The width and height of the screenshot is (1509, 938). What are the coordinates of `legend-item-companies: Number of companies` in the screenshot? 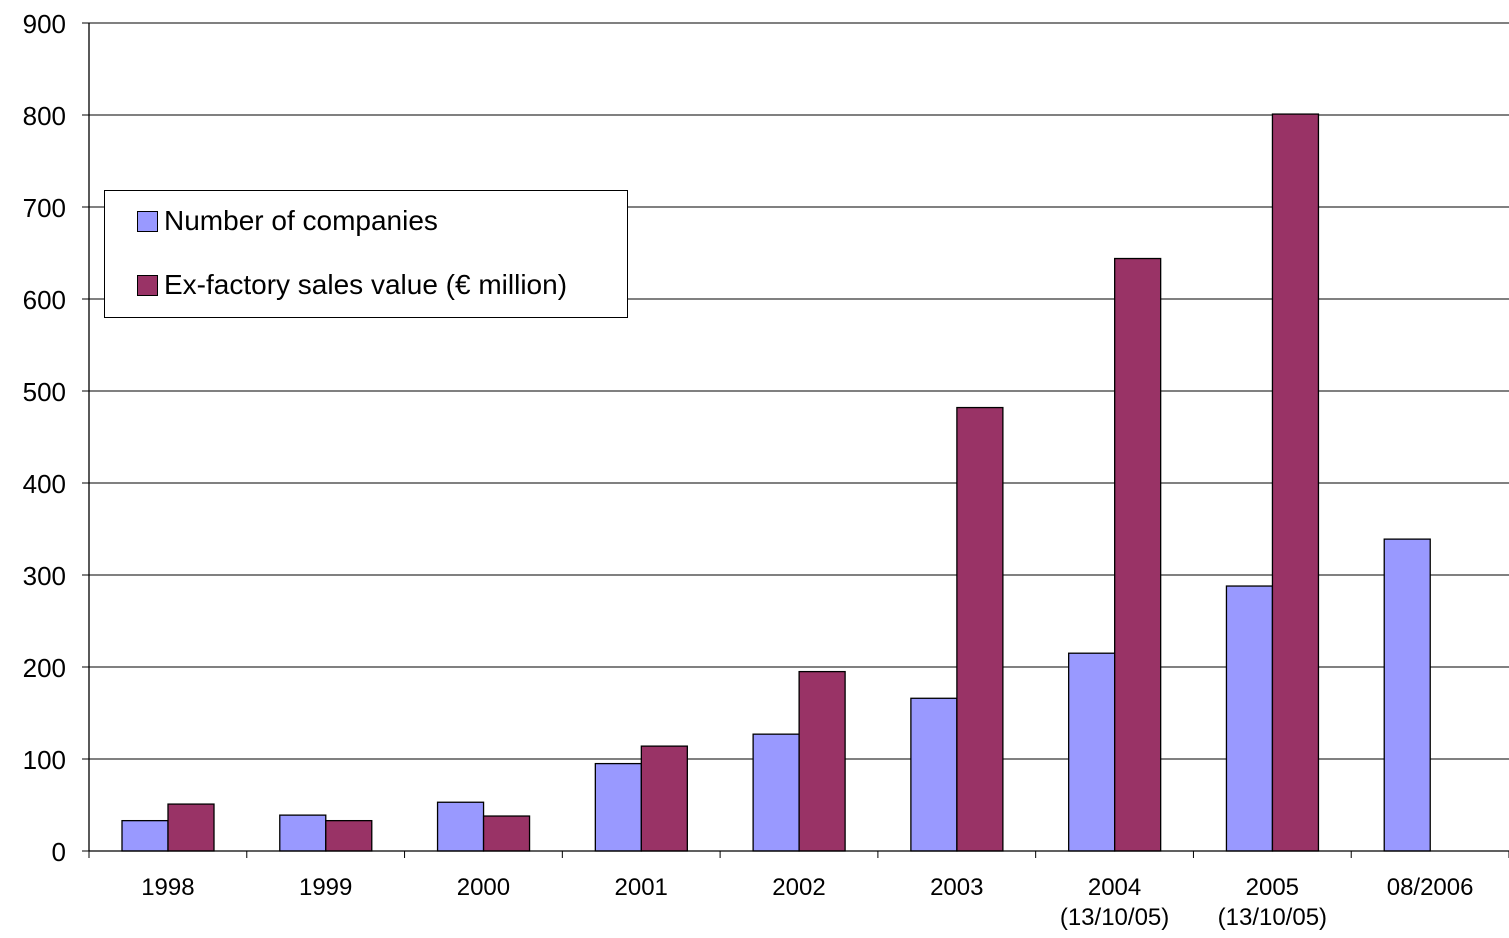 It's located at (287, 221).